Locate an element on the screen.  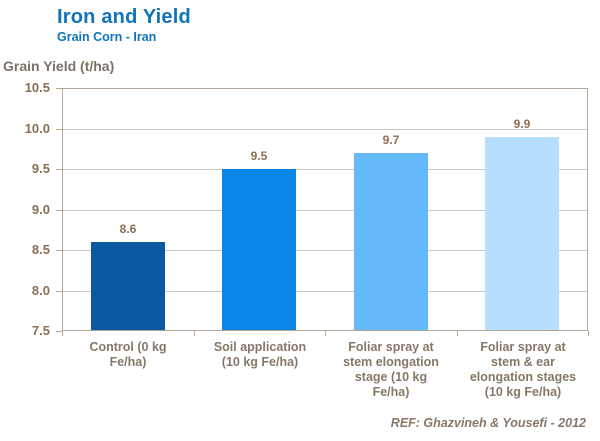
y-axis-tick-label: 10.5 is located at coordinates (37, 87).